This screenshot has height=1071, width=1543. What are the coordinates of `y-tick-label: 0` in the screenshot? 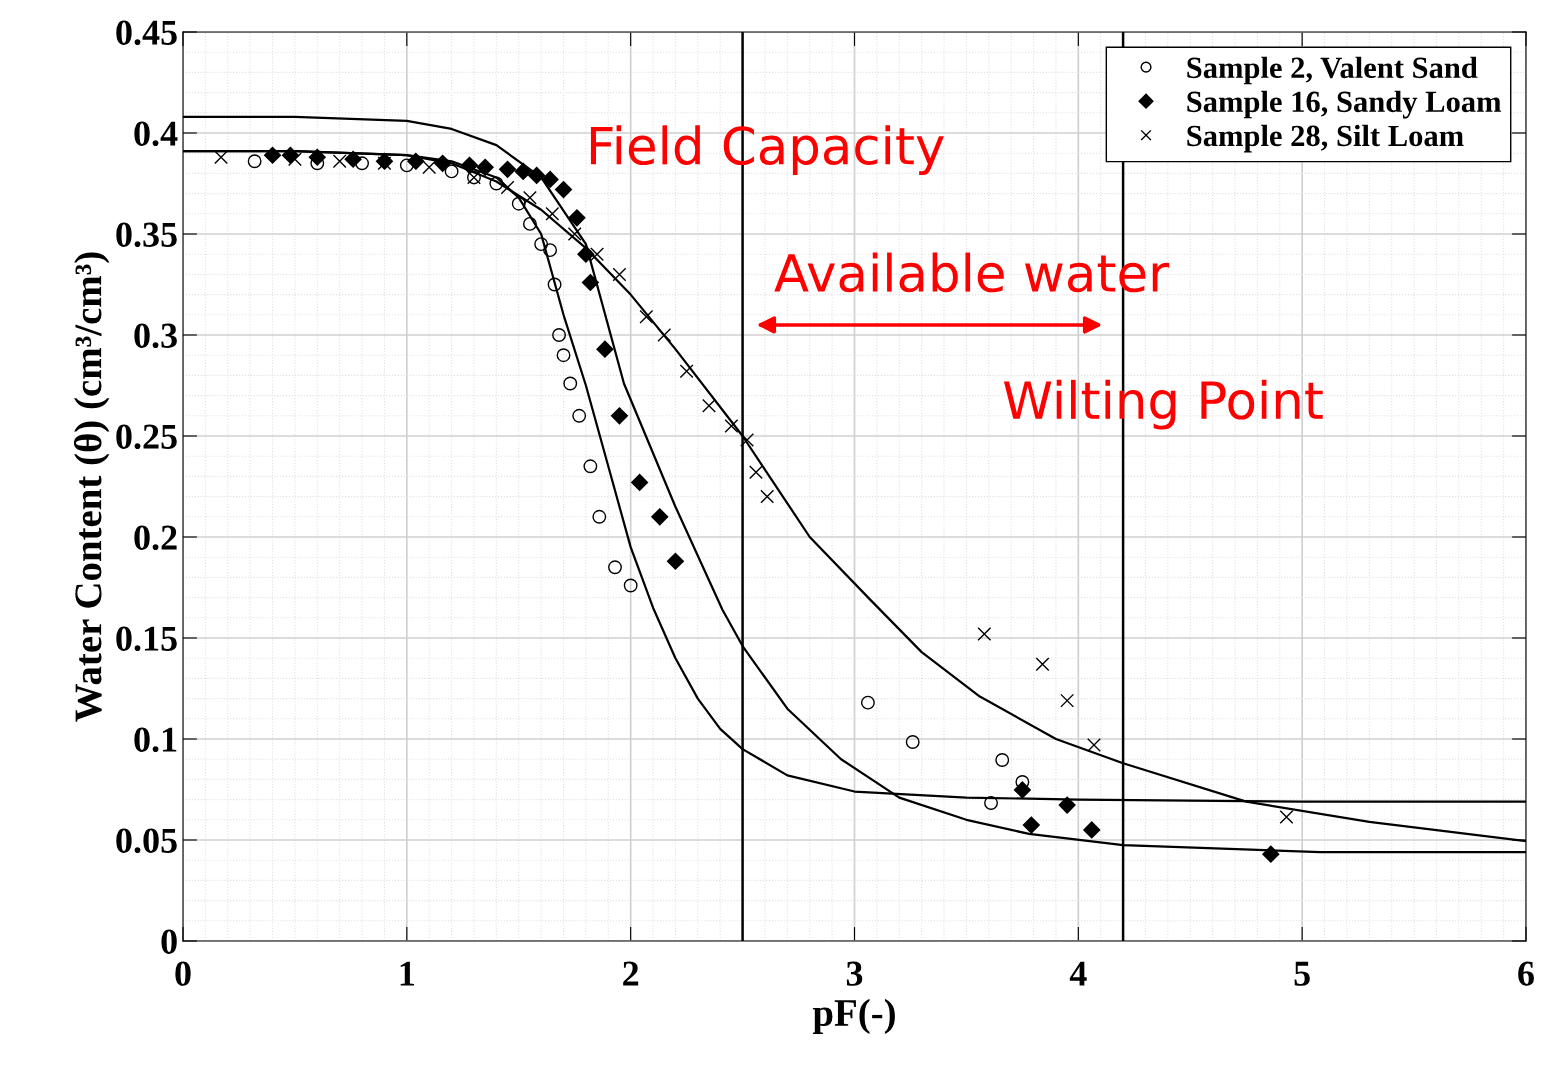 It's located at (169, 941).